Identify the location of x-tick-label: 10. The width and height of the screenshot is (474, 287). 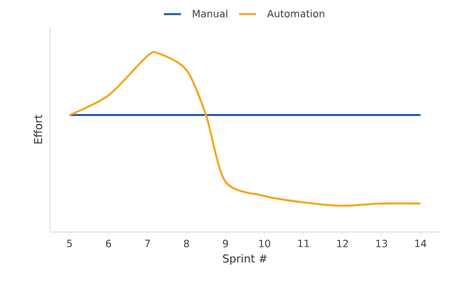
(264, 244).